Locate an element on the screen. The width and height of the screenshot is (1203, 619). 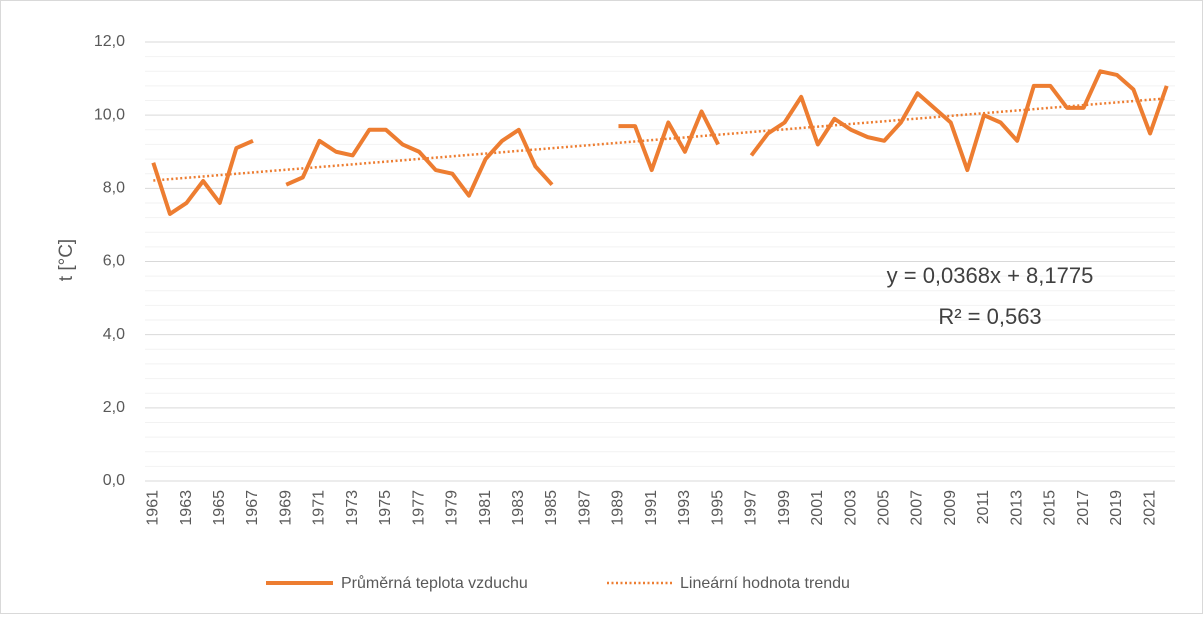
x-tick-label: 1979 is located at coordinates (452, 508).